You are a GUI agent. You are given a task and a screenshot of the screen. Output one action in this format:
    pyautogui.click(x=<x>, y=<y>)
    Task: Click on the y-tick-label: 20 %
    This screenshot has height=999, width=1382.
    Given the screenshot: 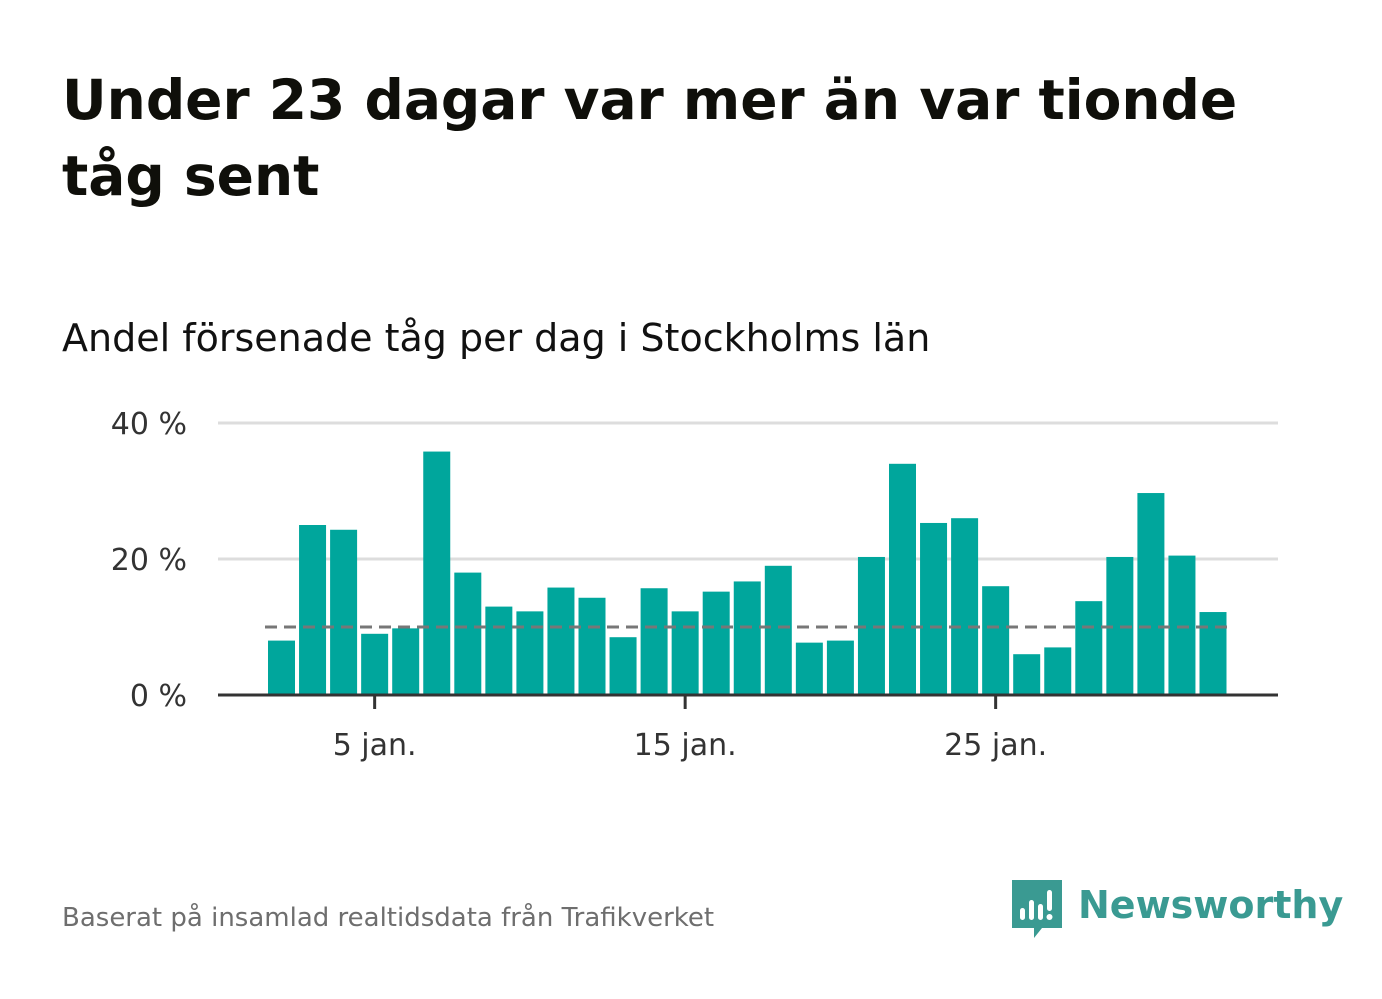 What is the action you would take?
    pyautogui.click(x=149, y=560)
    